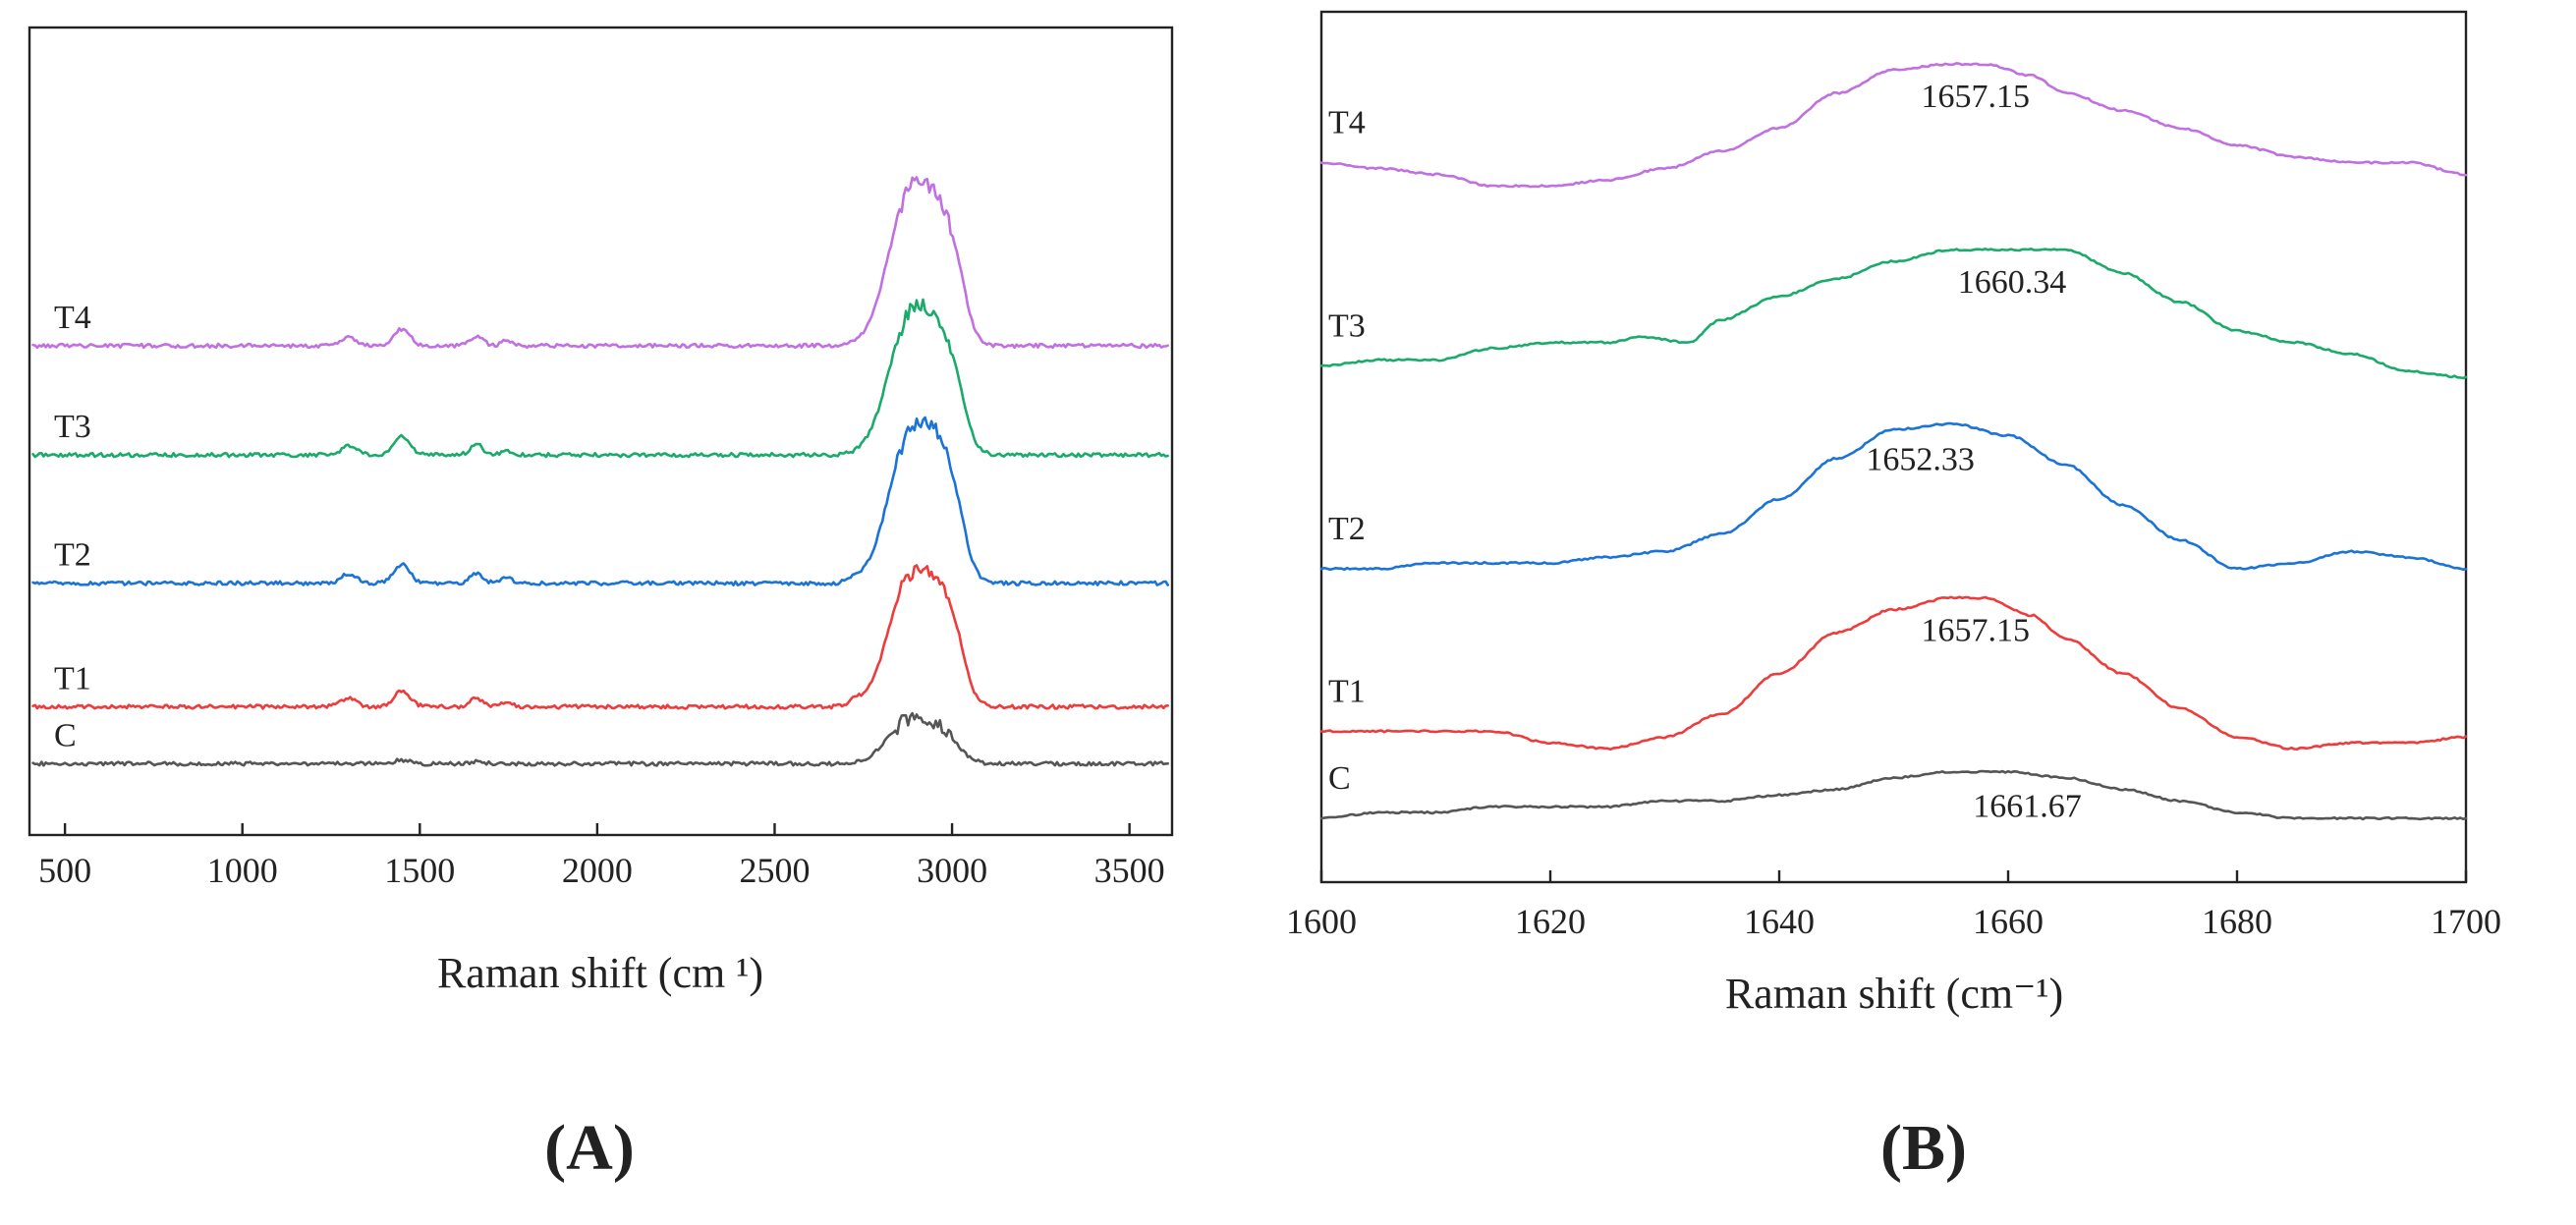 The width and height of the screenshot is (2576, 1225). I want to click on panel-b-series-t4-line, so click(1893, 125).